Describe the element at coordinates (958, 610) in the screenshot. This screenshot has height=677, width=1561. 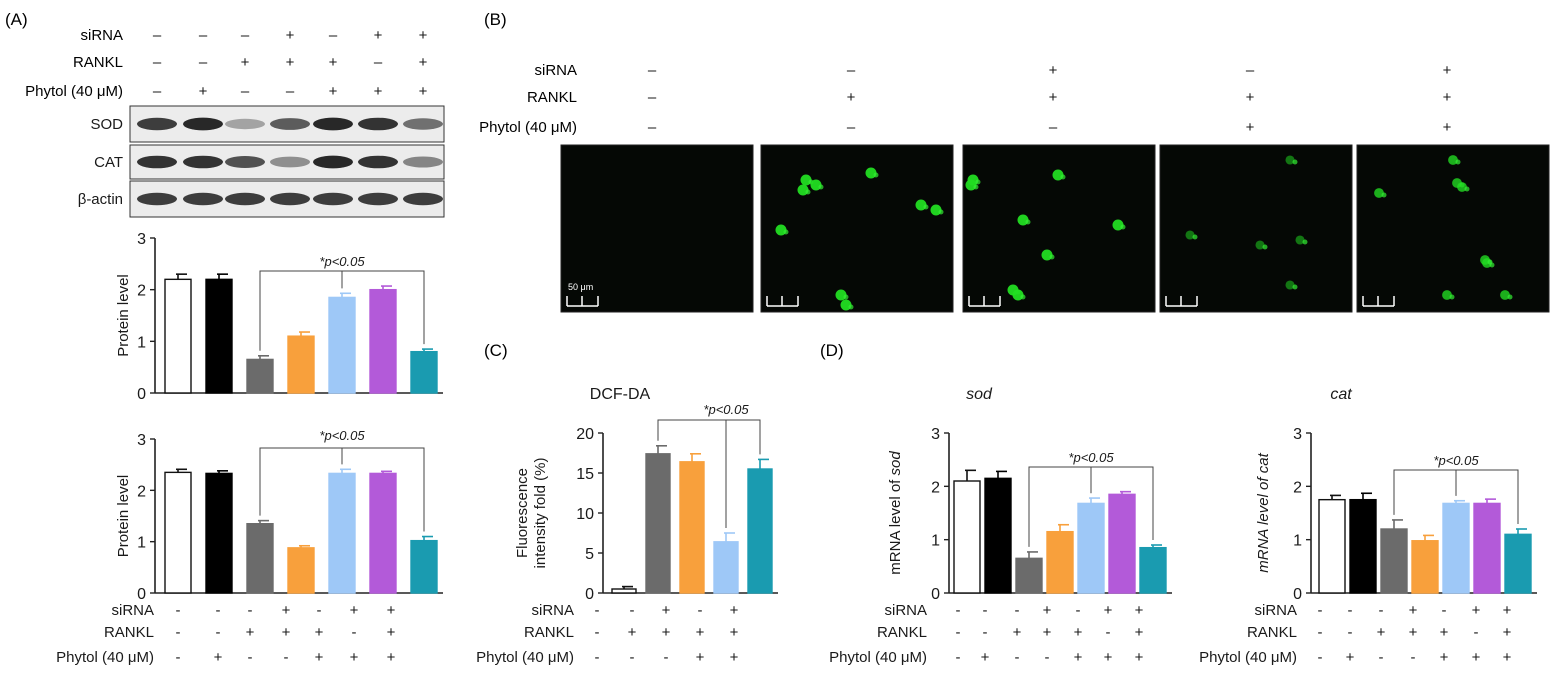
I see `d-sod-bottom-sirna-sign-0: -` at that location.